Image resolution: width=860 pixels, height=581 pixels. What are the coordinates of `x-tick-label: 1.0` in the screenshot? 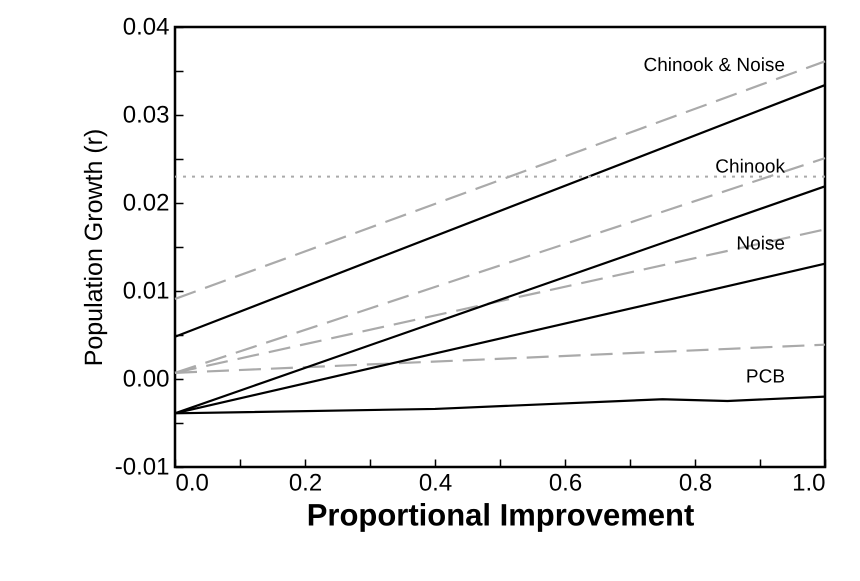 It's located at (809, 483).